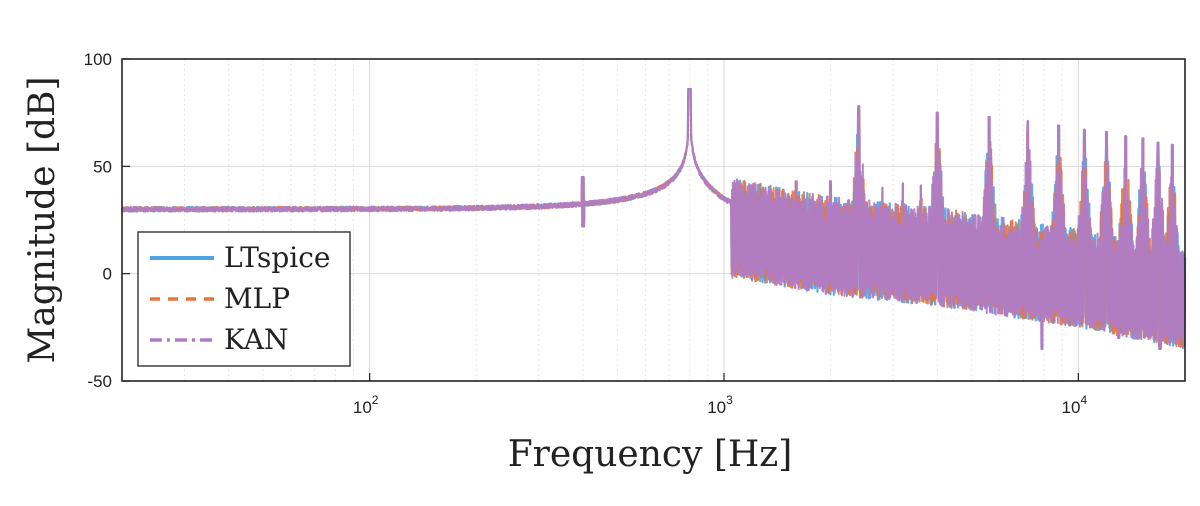  Describe the element at coordinates (366, 405) in the screenshot. I see `x-tick-label: 10²` at that location.